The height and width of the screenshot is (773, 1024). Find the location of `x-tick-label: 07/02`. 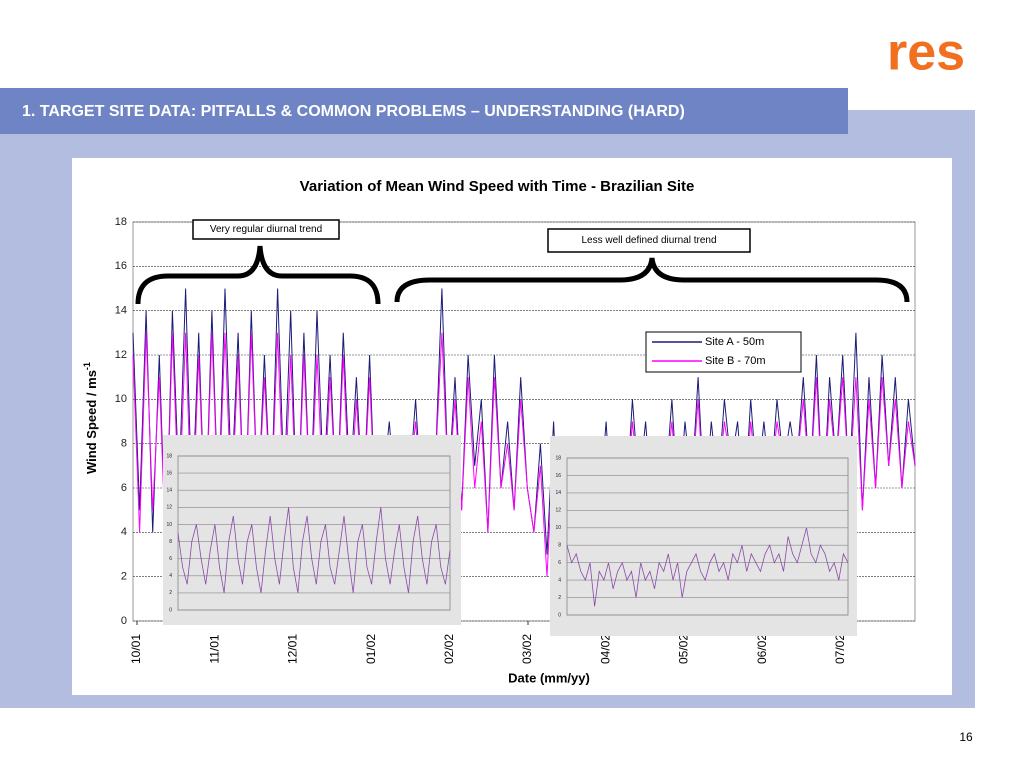

x-tick-label: 07/02 is located at coordinates (840, 649).